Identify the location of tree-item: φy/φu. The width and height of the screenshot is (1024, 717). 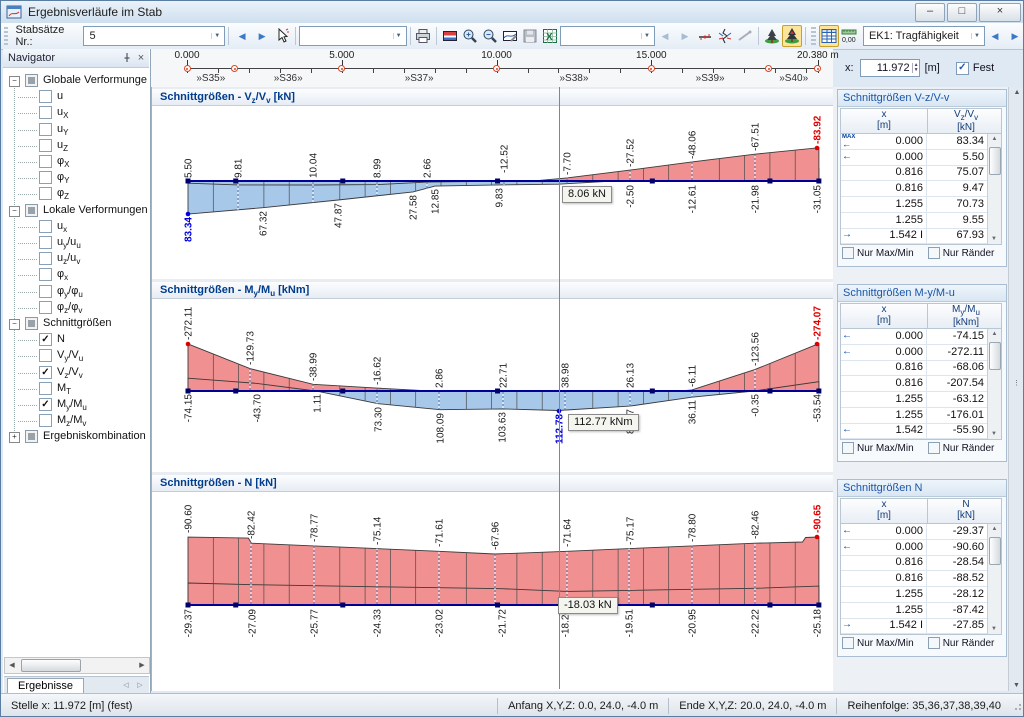
(75, 292).